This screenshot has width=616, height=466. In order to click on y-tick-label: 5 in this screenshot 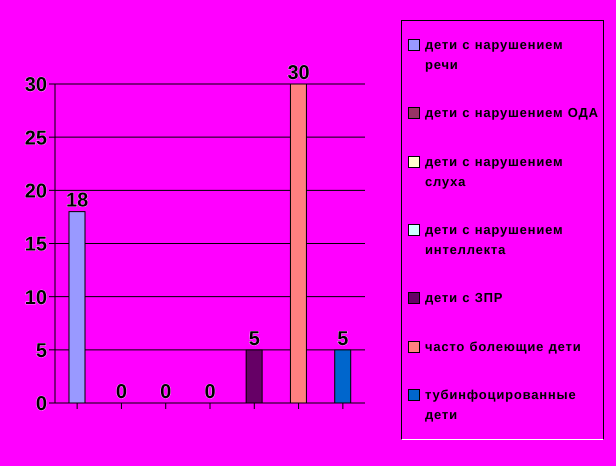, I will do `click(41, 351)`.